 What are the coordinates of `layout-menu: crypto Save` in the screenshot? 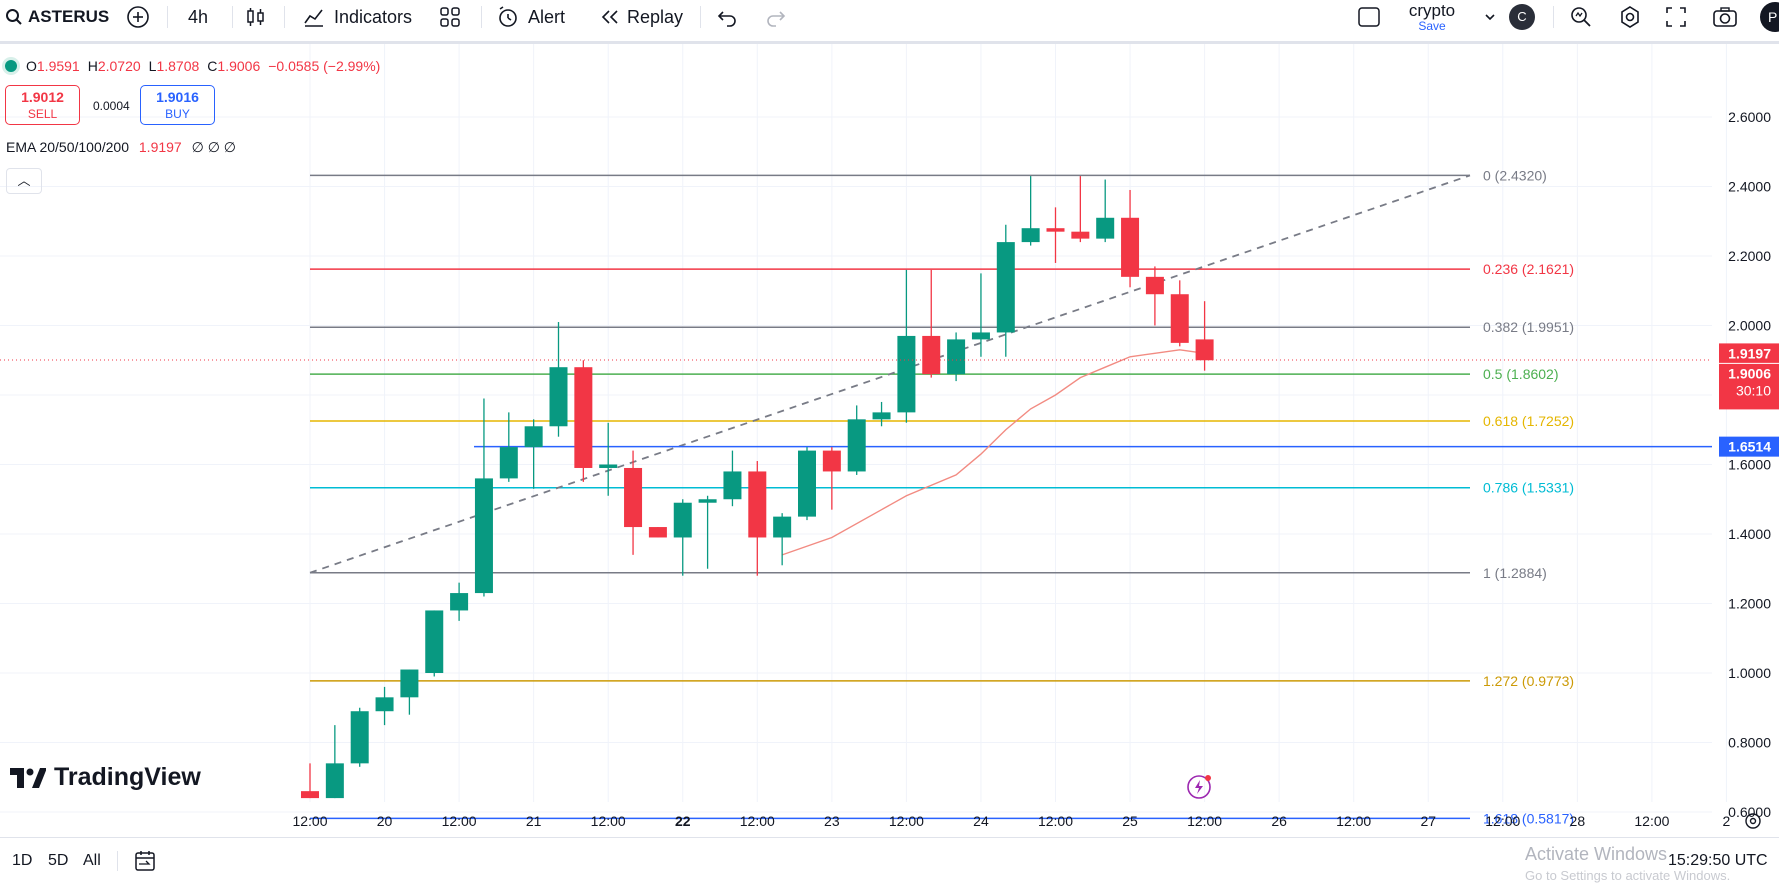 It's located at (1432, 17).